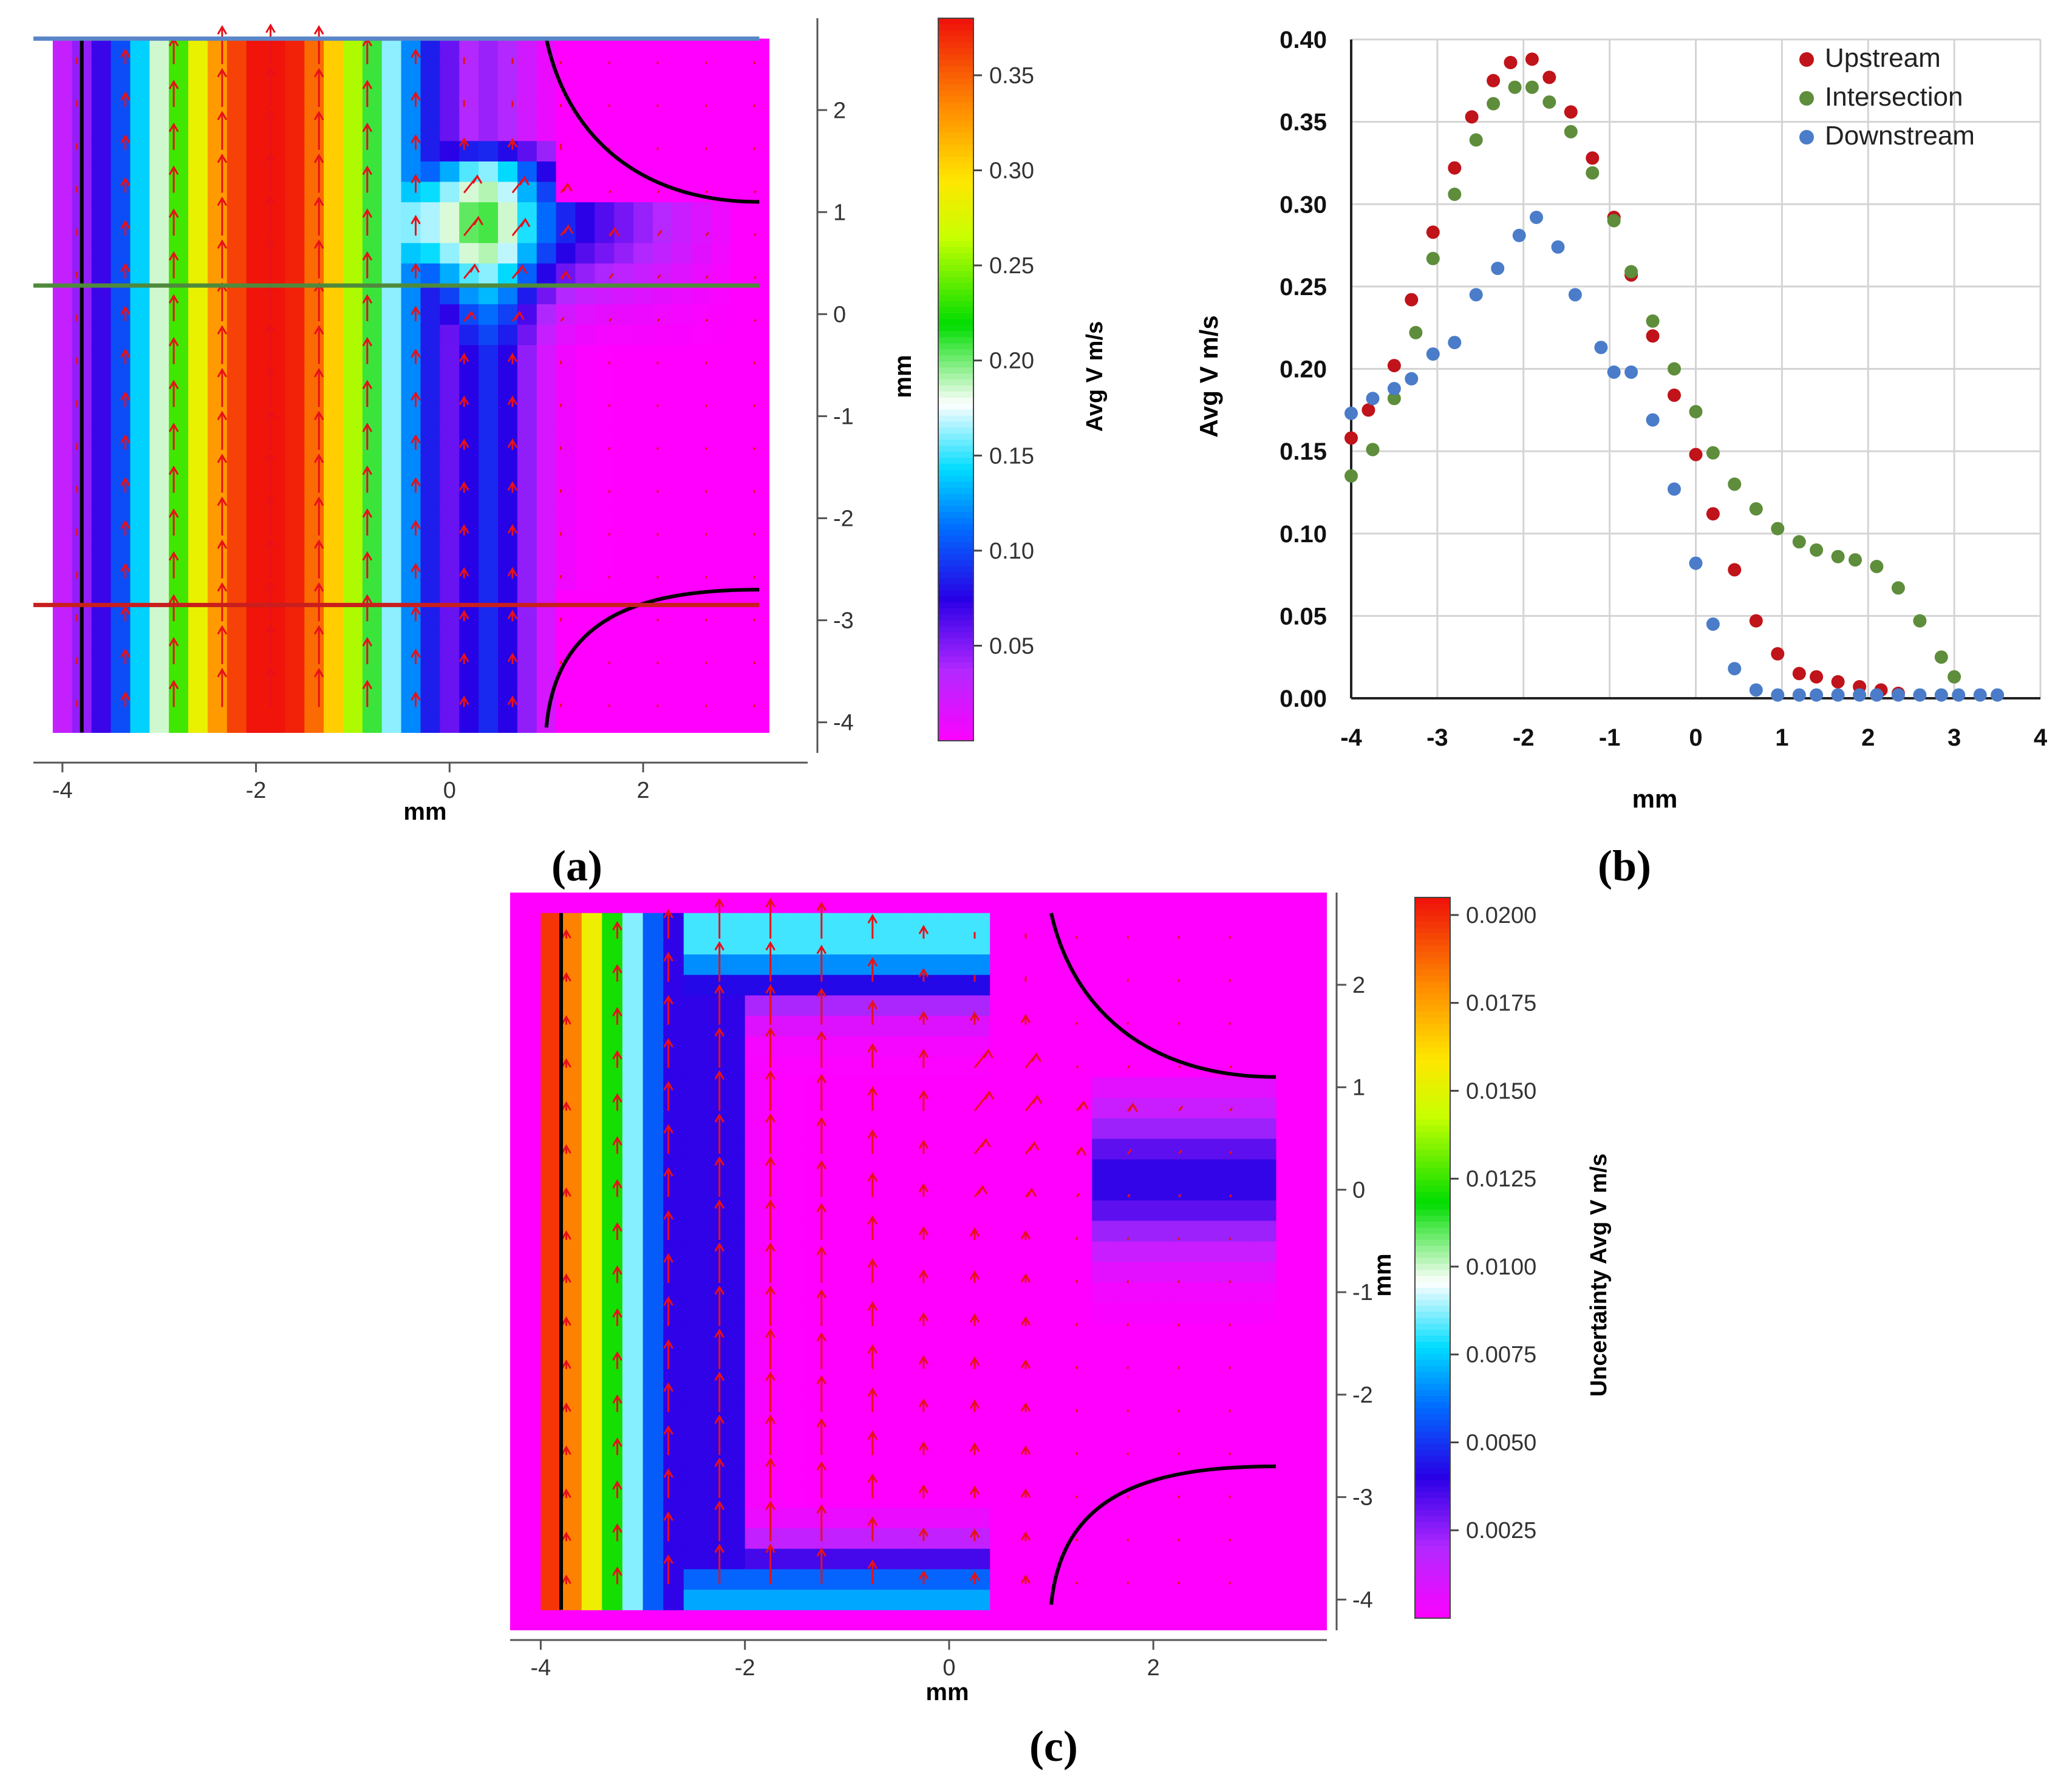 This screenshot has width=2072, height=1773. What do you see at coordinates (840, 213) in the screenshot?
I see `y-tick-label: 1` at bounding box center [840, 213].